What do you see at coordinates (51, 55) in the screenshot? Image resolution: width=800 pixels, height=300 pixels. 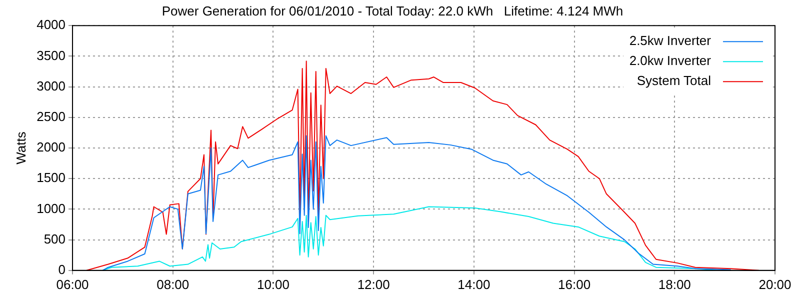 I see `y-tick-label: 3500` at bounding box center [51, 55].